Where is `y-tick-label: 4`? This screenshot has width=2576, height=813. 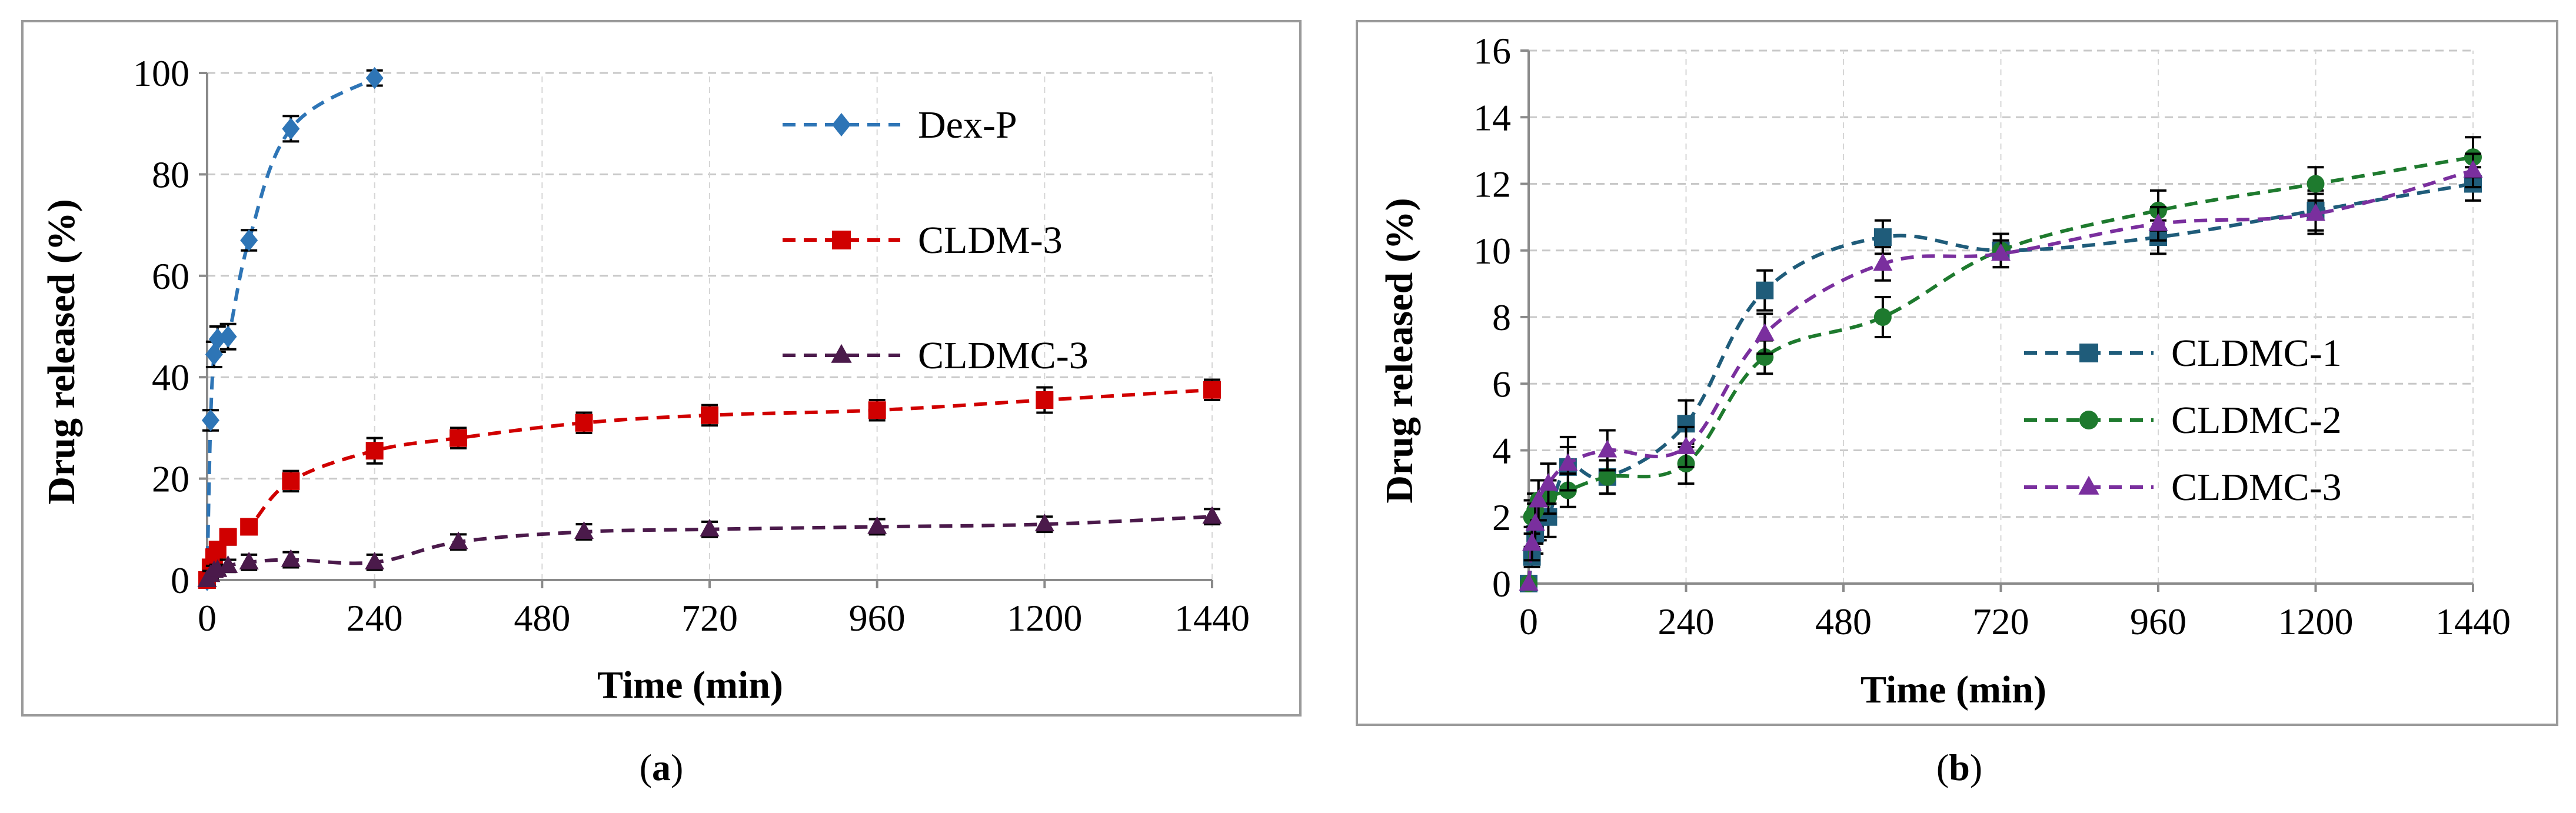
y-tick-label: 4 is located at coordinates (1501, 451).